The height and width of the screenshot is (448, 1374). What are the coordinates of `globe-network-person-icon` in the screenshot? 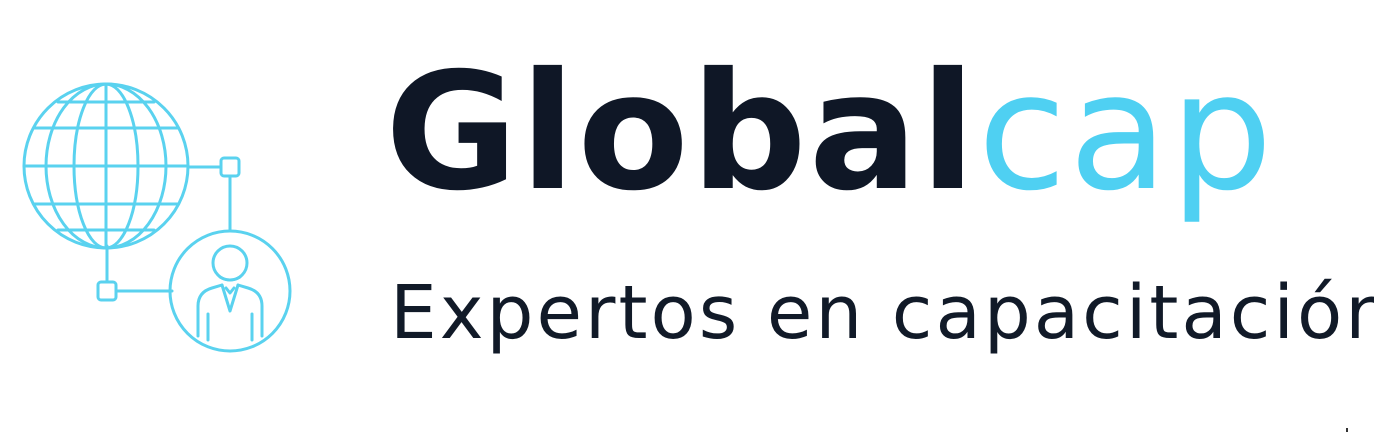 It's located at (157, 217).